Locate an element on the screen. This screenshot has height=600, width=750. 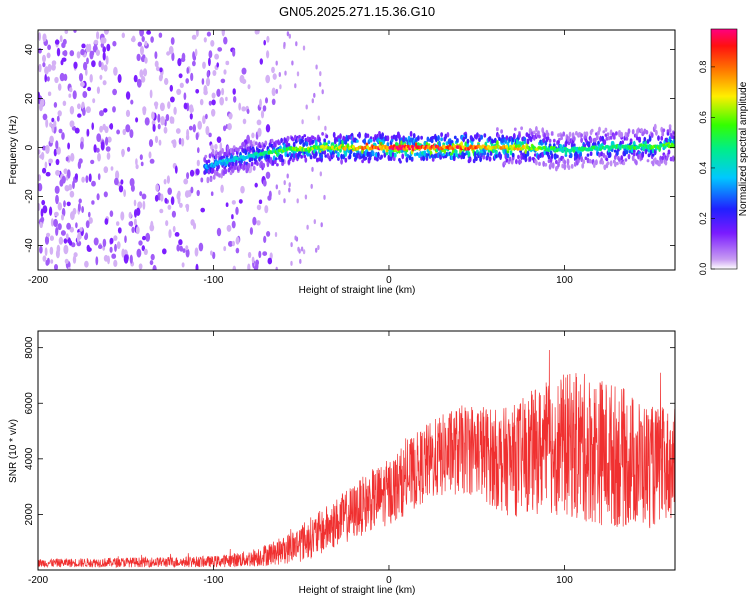
x-tick-label: -200 is located at coordinates (38, 280).